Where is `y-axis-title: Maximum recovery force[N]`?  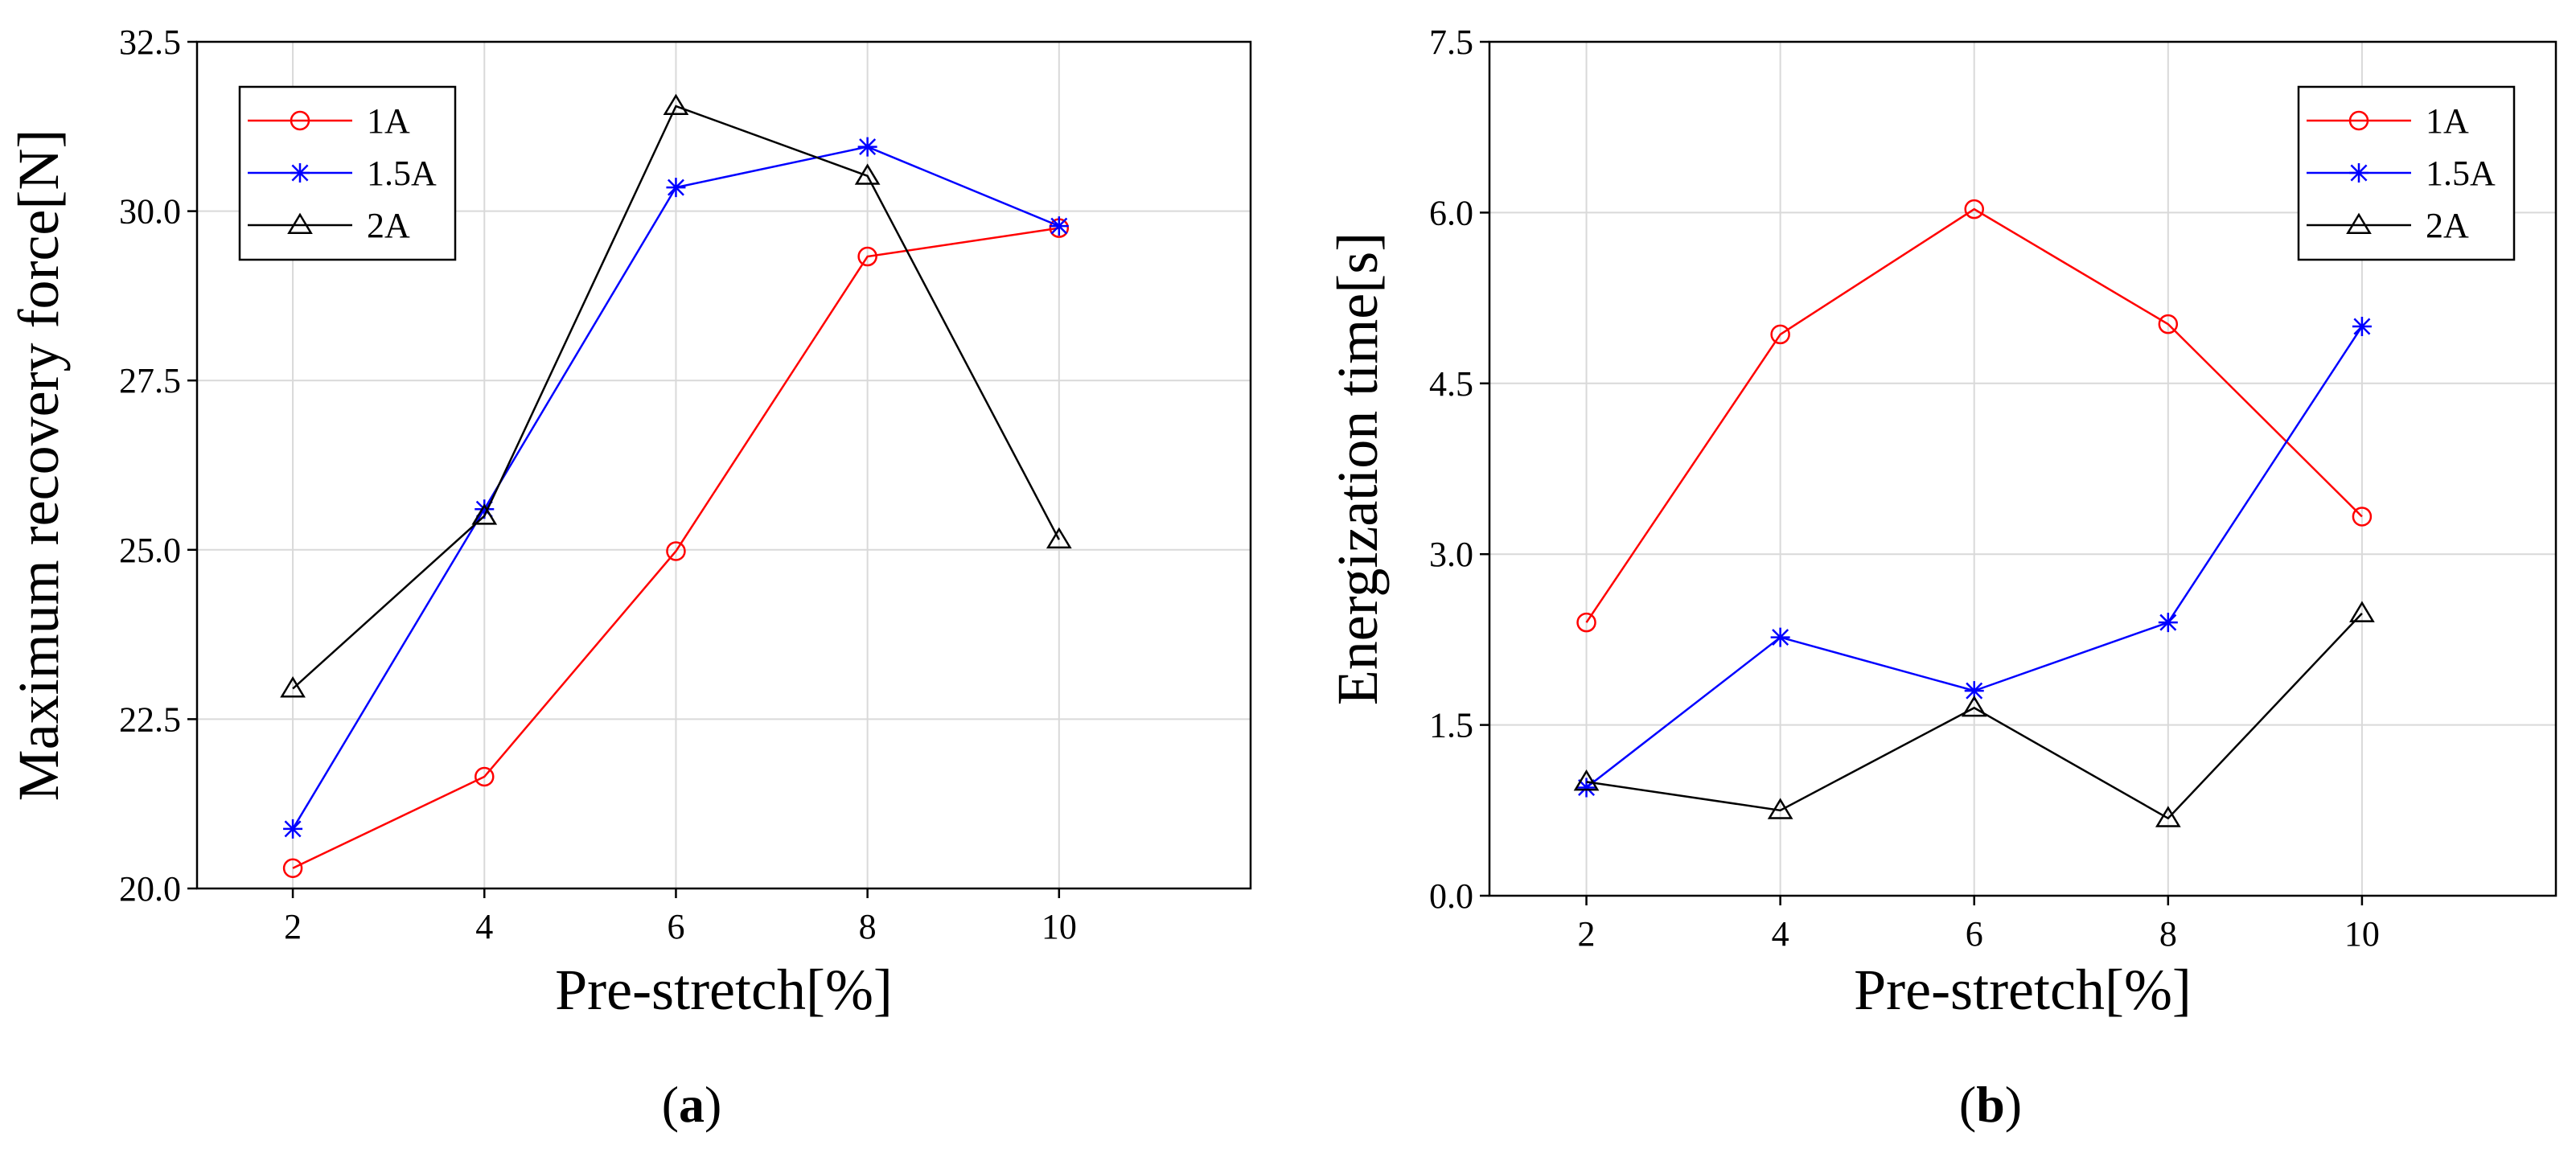
y-axis-title: Maximum recovery force[N] is located at coordinates (38, 465).